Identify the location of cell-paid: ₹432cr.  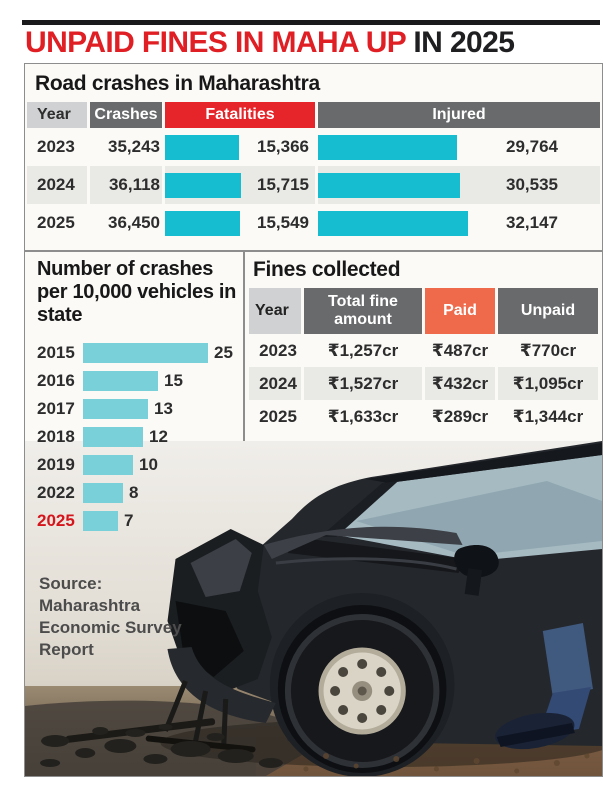
(460, 383).